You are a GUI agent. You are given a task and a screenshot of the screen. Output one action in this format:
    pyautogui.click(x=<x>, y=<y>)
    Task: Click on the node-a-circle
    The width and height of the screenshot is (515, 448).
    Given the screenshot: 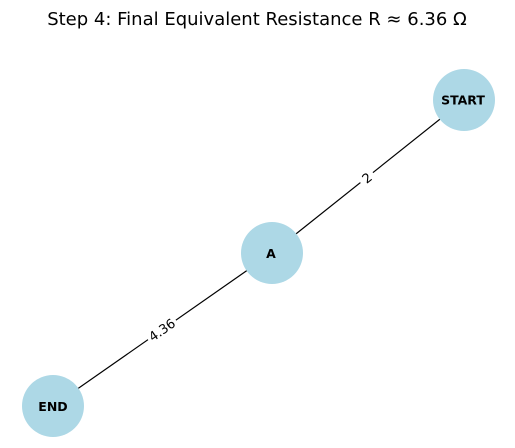 What is the action you would take?
    pyautogui.click(x=272, y=253)
    